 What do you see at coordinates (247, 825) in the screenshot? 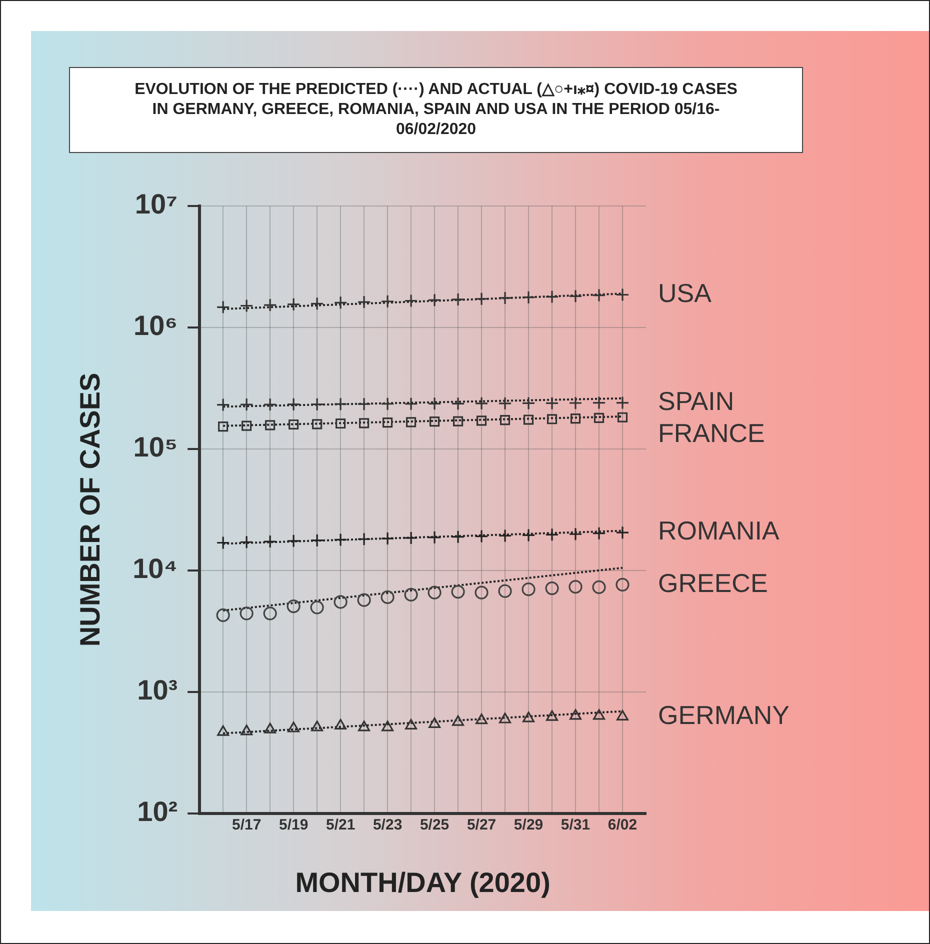
I see `x-tick-label: 5/17` at bounding box center [247, 825].